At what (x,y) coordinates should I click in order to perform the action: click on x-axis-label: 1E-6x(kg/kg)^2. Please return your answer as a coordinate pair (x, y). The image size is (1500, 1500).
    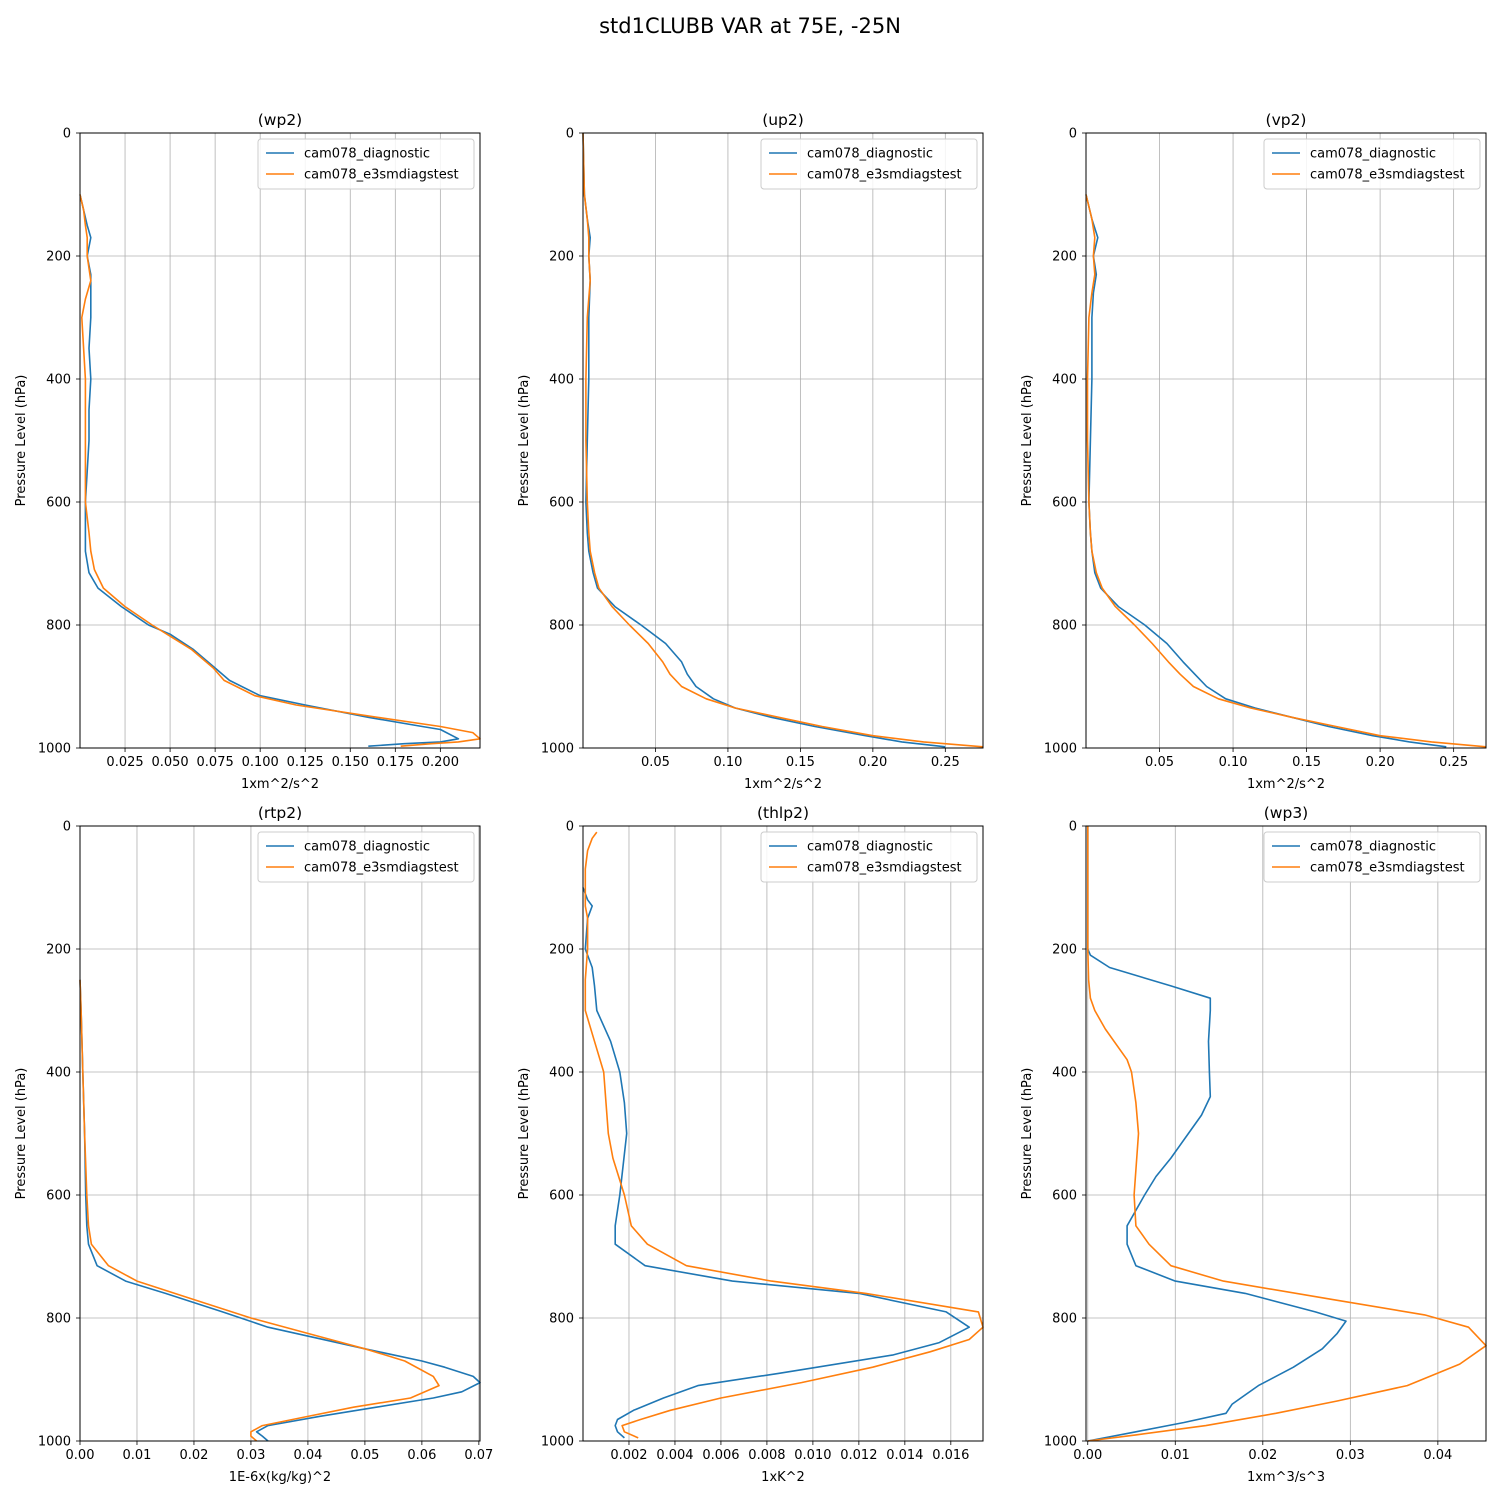
    Looking at the image, I should click on (280, 1477).